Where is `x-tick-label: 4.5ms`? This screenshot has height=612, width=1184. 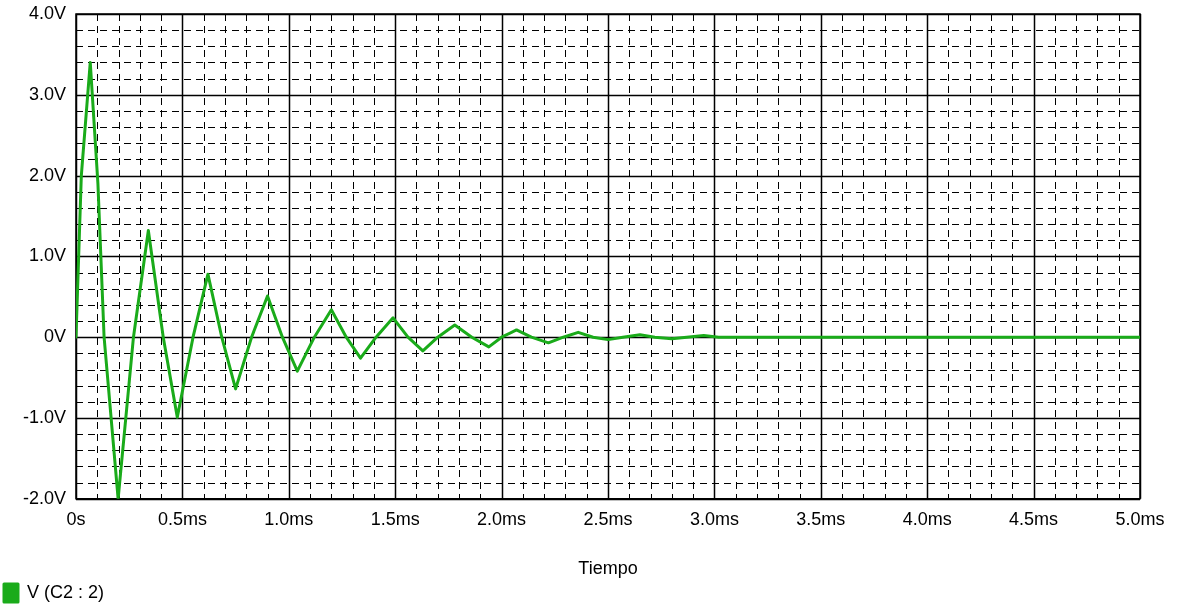
x-tick-label: 4.5ms is located at coordinates (1034, 518).